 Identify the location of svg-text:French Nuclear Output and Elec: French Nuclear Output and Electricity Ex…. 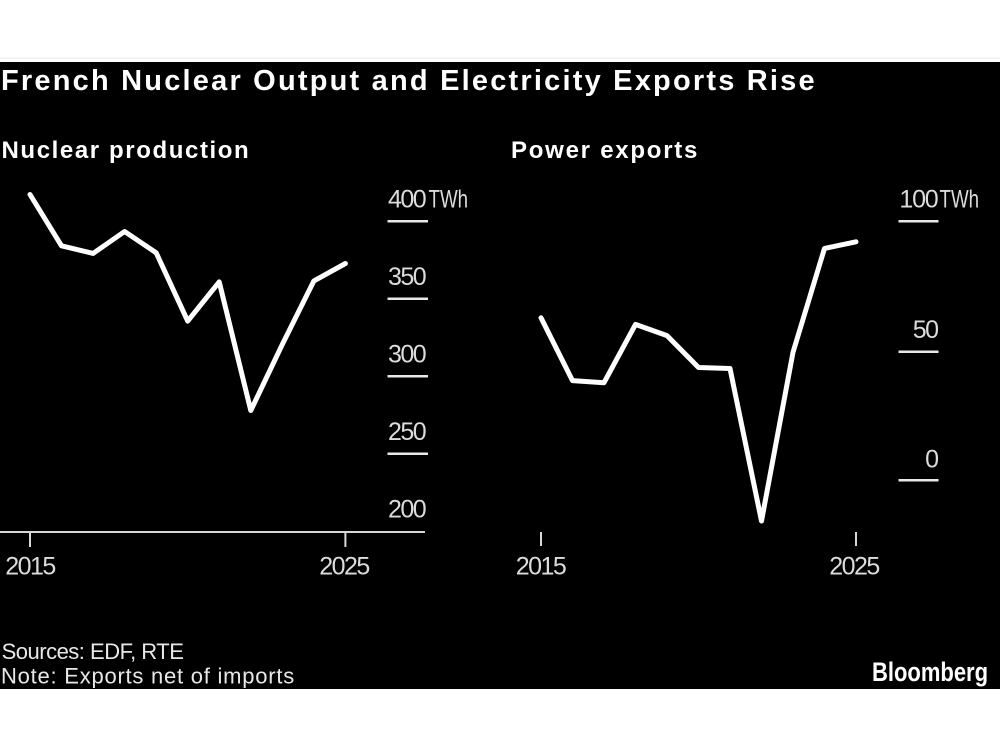
(409, 81).